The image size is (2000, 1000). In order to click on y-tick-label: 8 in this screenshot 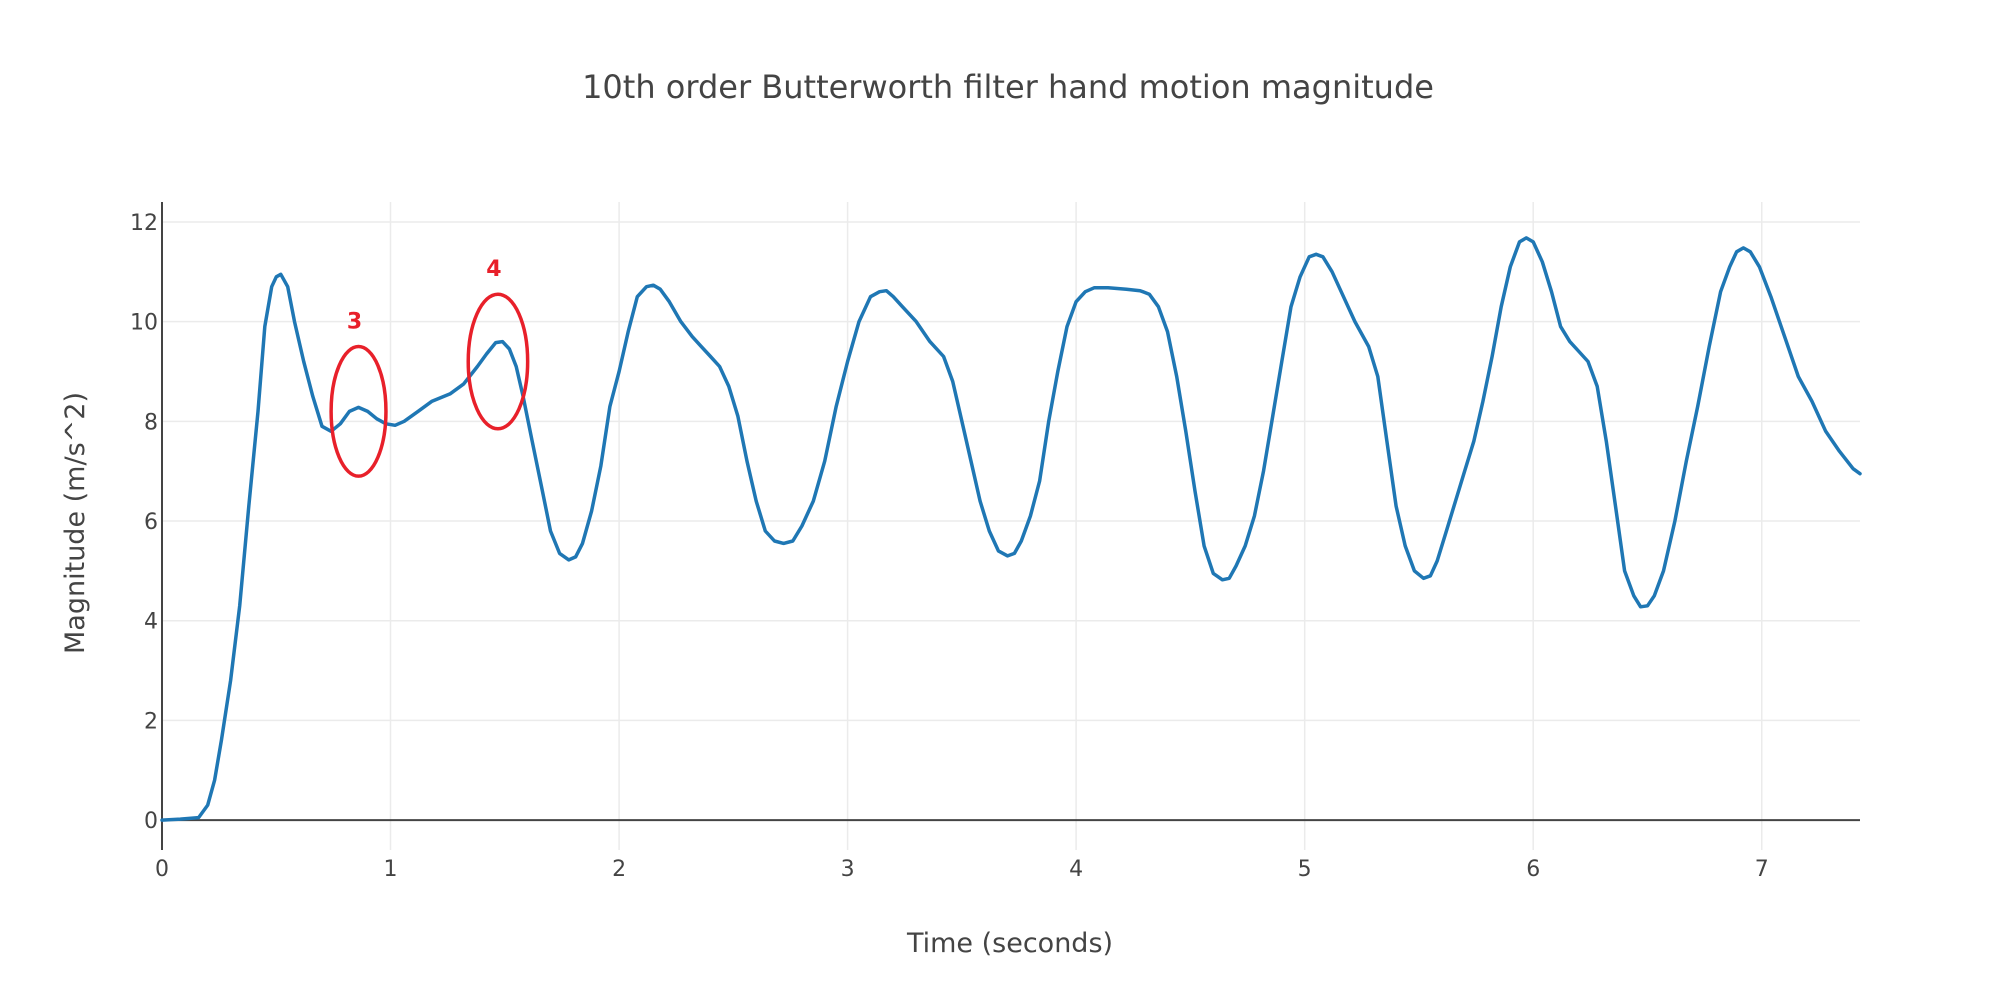, I will do `click(151, 422)`.